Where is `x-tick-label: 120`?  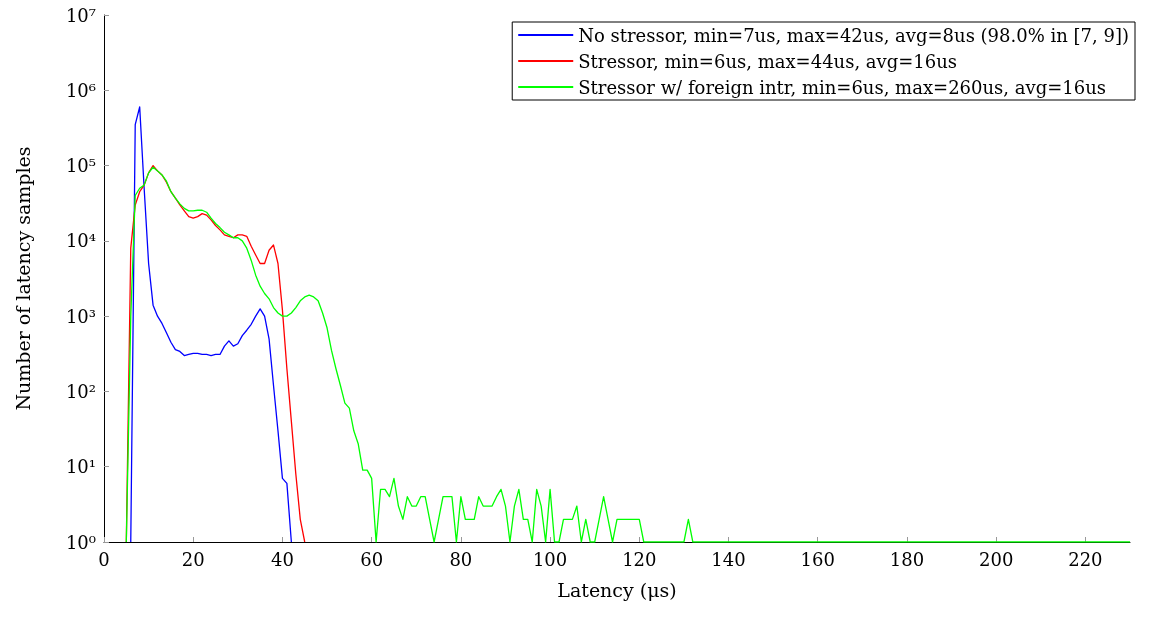
x-tick-label: 120 is located at coordinates (639, 559).